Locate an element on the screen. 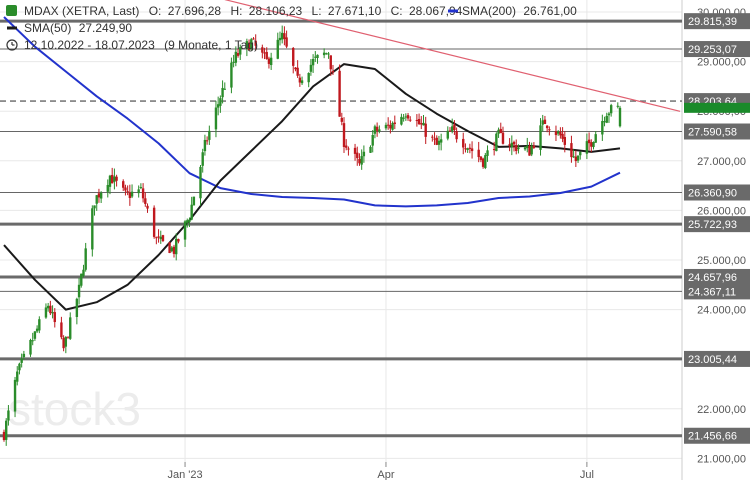 Image resolution: width=750 pixels, height=480 pixels. svg-text: SMA(200) 26.761,00 is located at coordinates (519, 11).